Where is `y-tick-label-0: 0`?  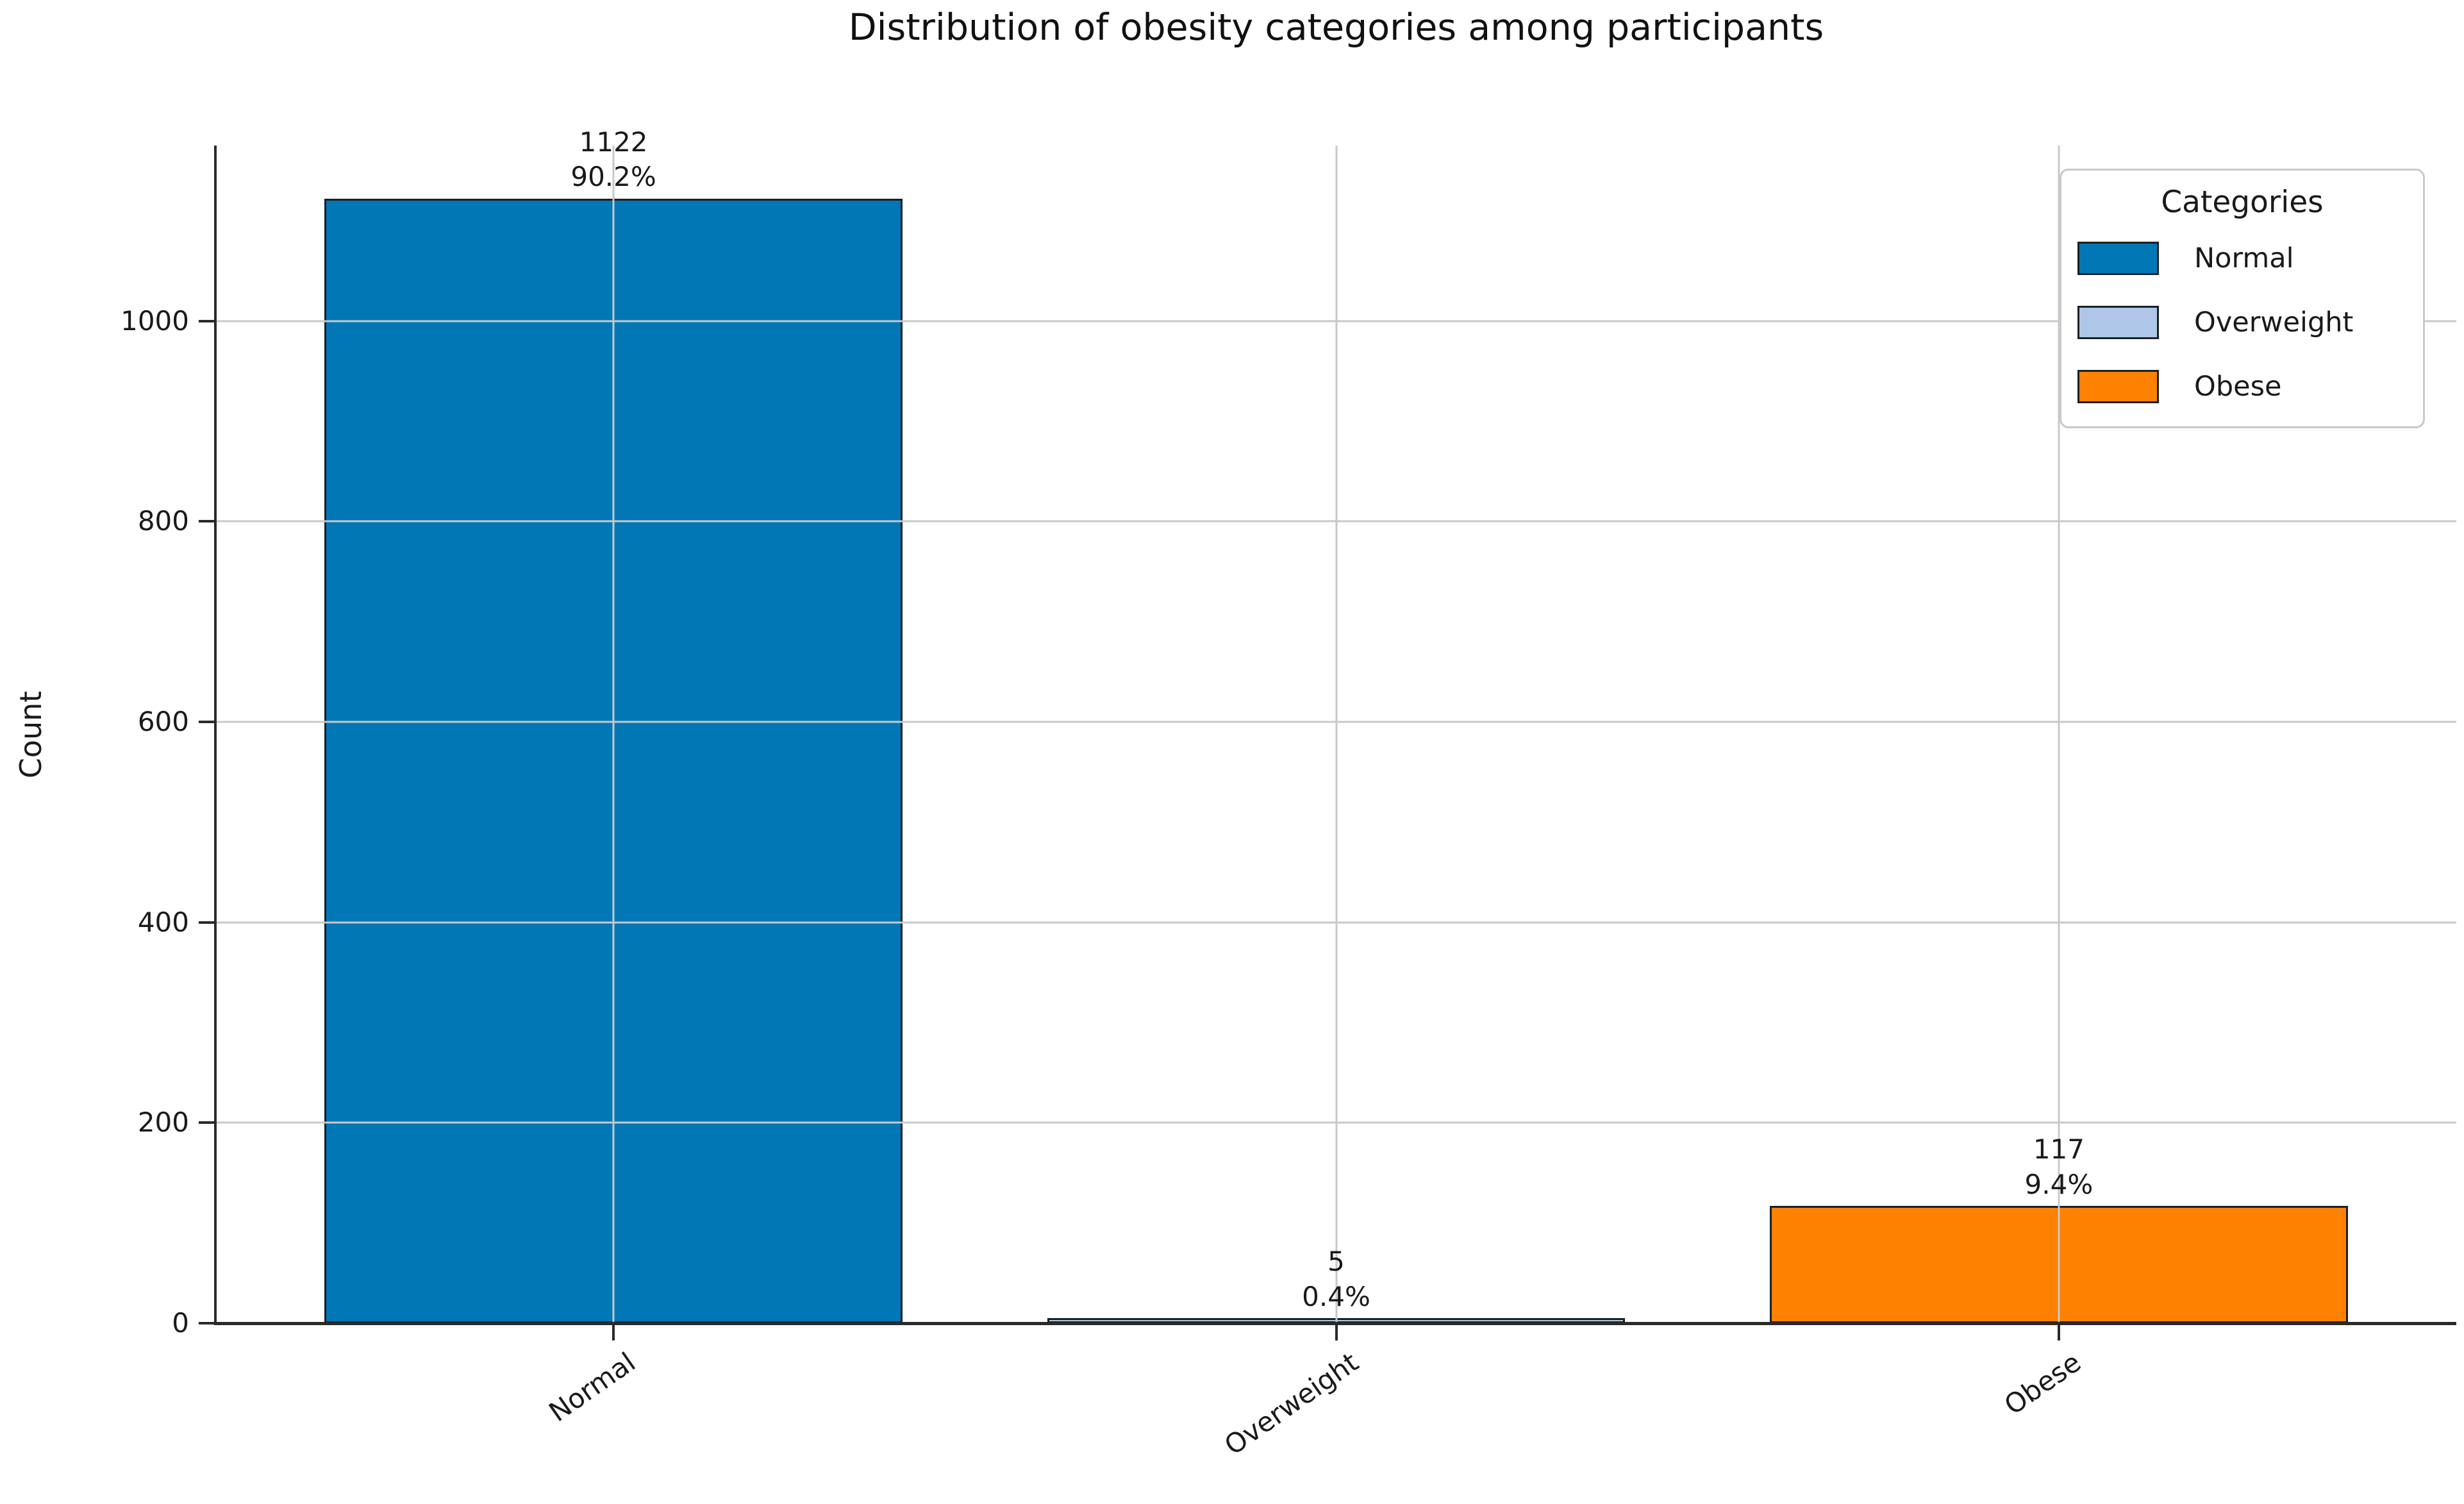
y-tick-label-0: 0 is located at coordinates (181, 1323).